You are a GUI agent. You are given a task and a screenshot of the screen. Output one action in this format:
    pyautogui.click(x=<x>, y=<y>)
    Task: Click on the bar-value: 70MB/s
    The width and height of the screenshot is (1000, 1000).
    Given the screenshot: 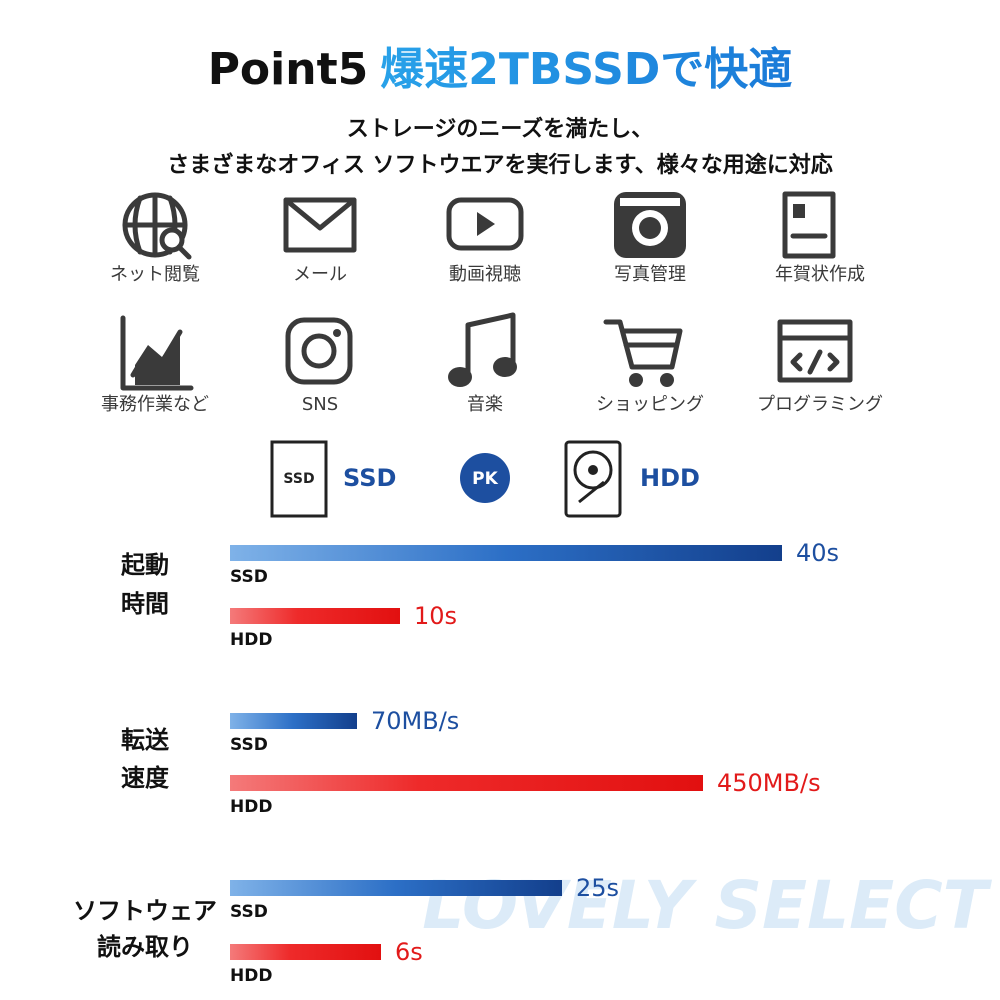 What is the action you would take?
    pyautogui.click(x=415, y=721)
    